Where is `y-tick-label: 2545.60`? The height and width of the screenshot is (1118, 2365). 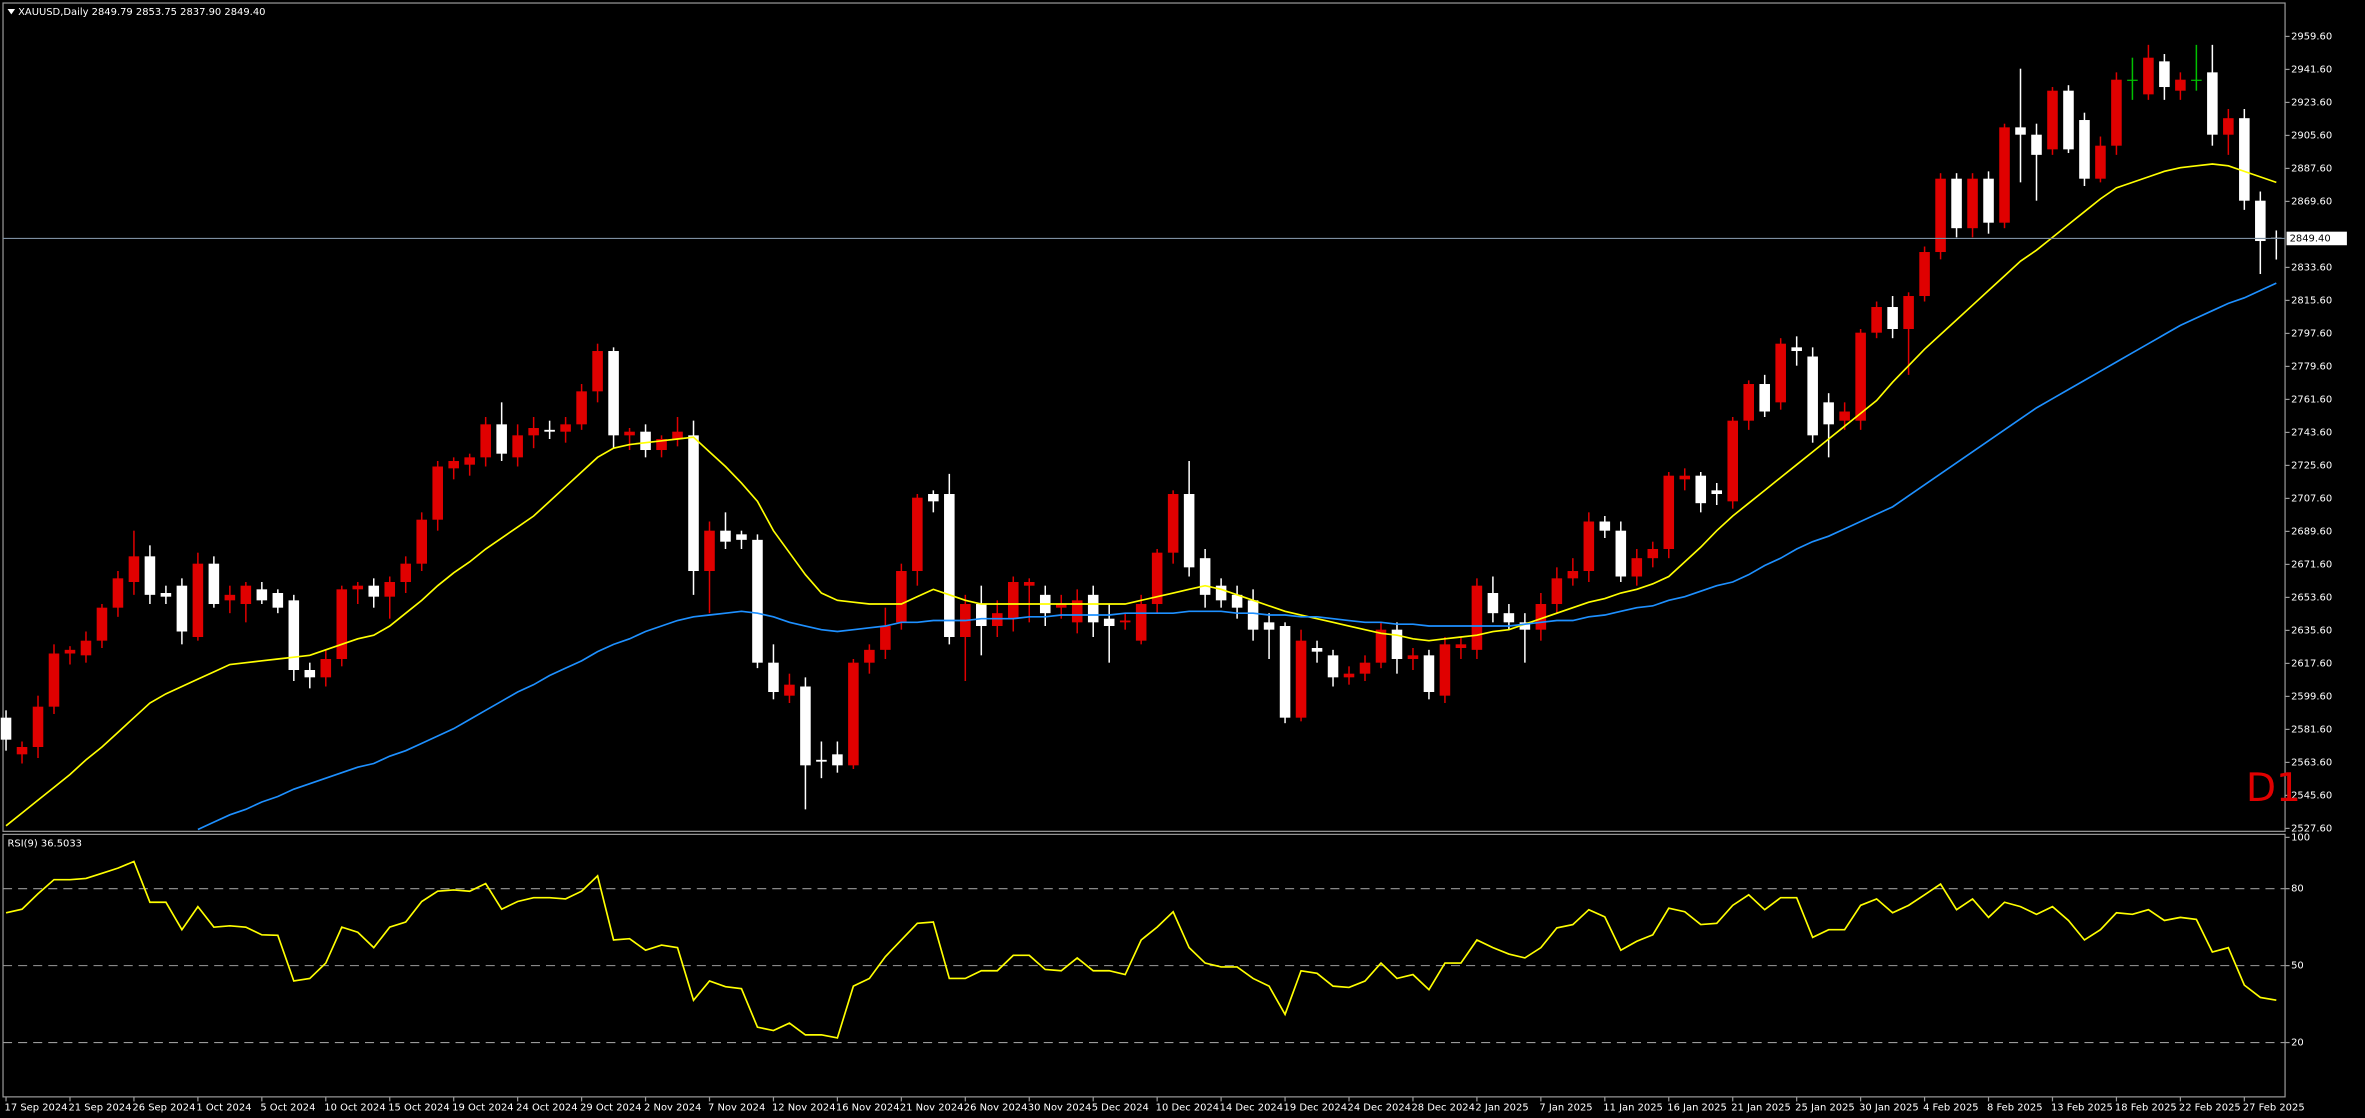 y-tick-label: 2545.60 is located at coordinates (2311, 795).